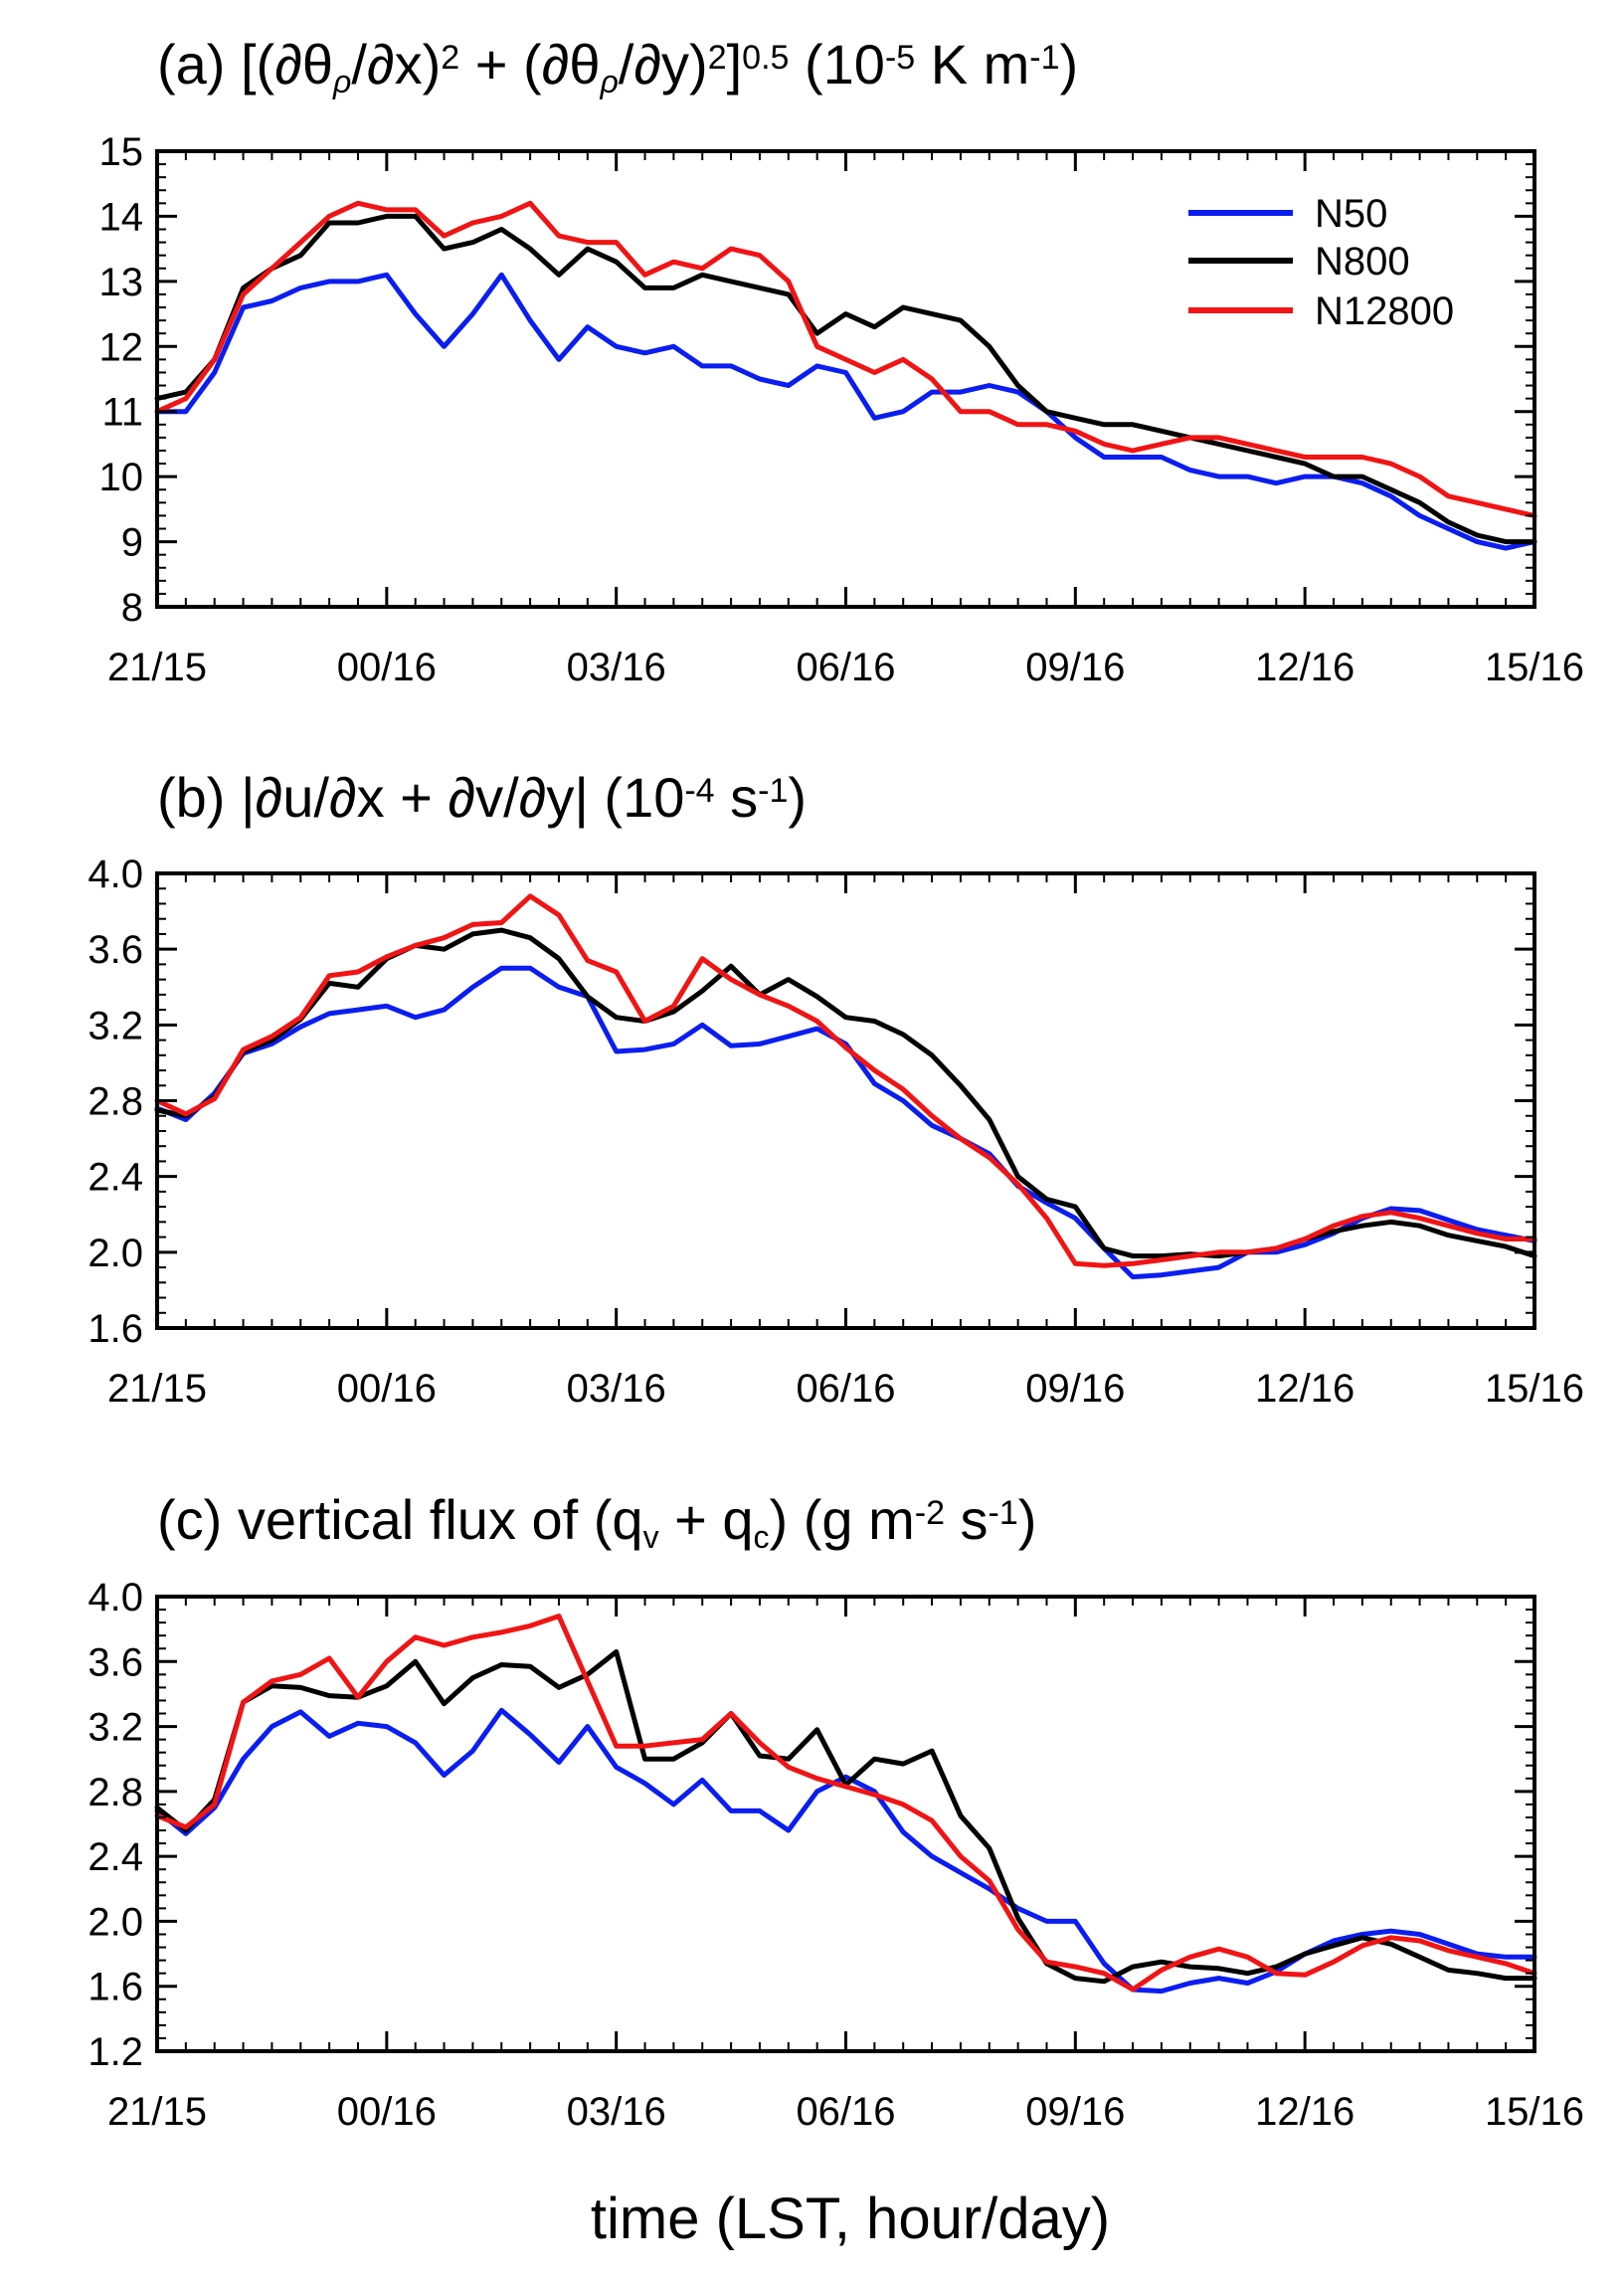 The image size is (1624, 2283). Describe the element at coordinates (845, 668) in the screenshot. I see `x-tick-label-a: 06/16` at that location.